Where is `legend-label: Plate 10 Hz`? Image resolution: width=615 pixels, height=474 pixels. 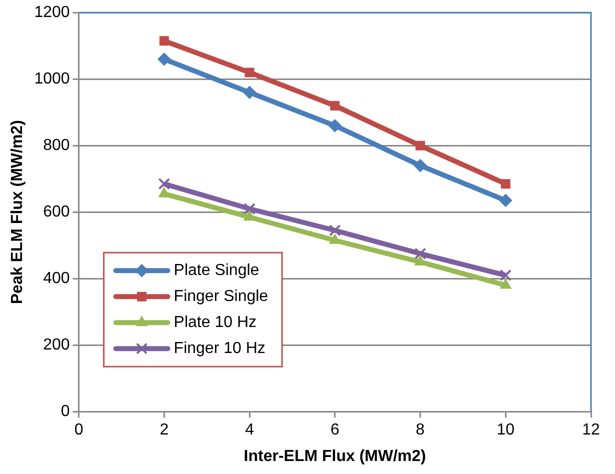
legend-label: Plate 10 Hz is located at coordinates (215, 323).